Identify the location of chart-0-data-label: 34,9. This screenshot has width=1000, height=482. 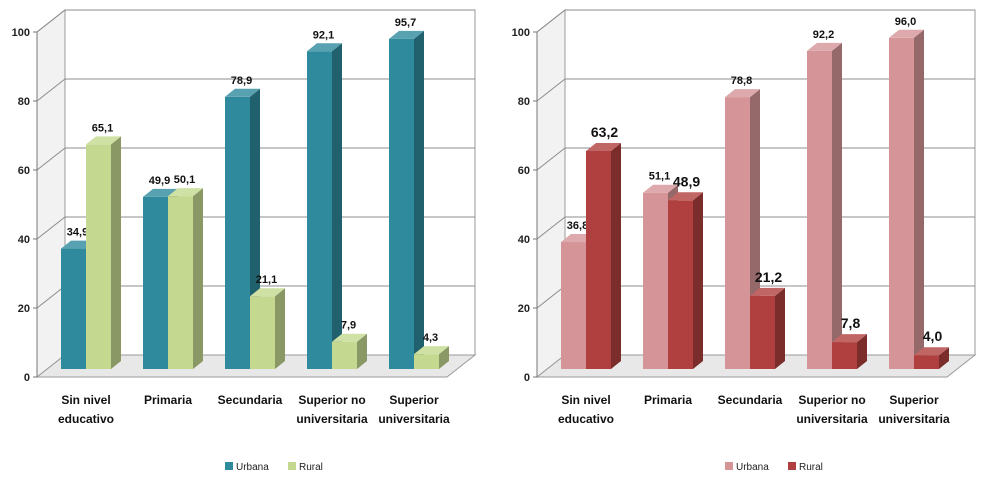
(77, 233).